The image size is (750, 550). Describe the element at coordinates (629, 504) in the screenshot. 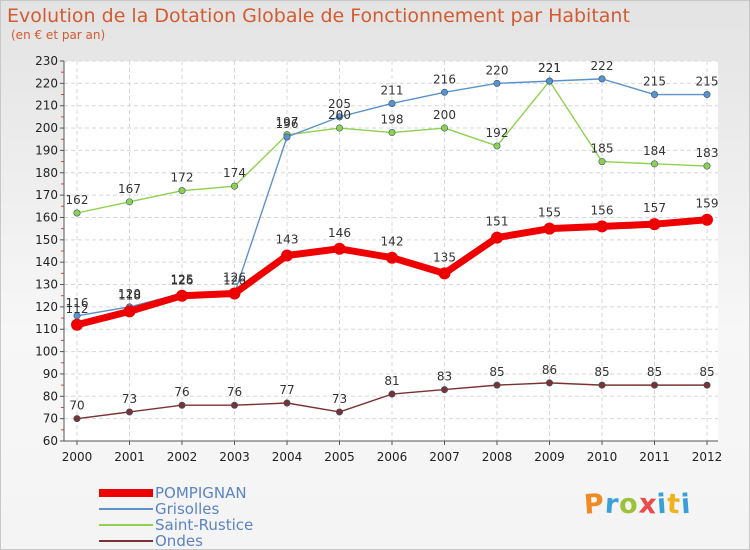

I see `logo-letter: o` at that location.